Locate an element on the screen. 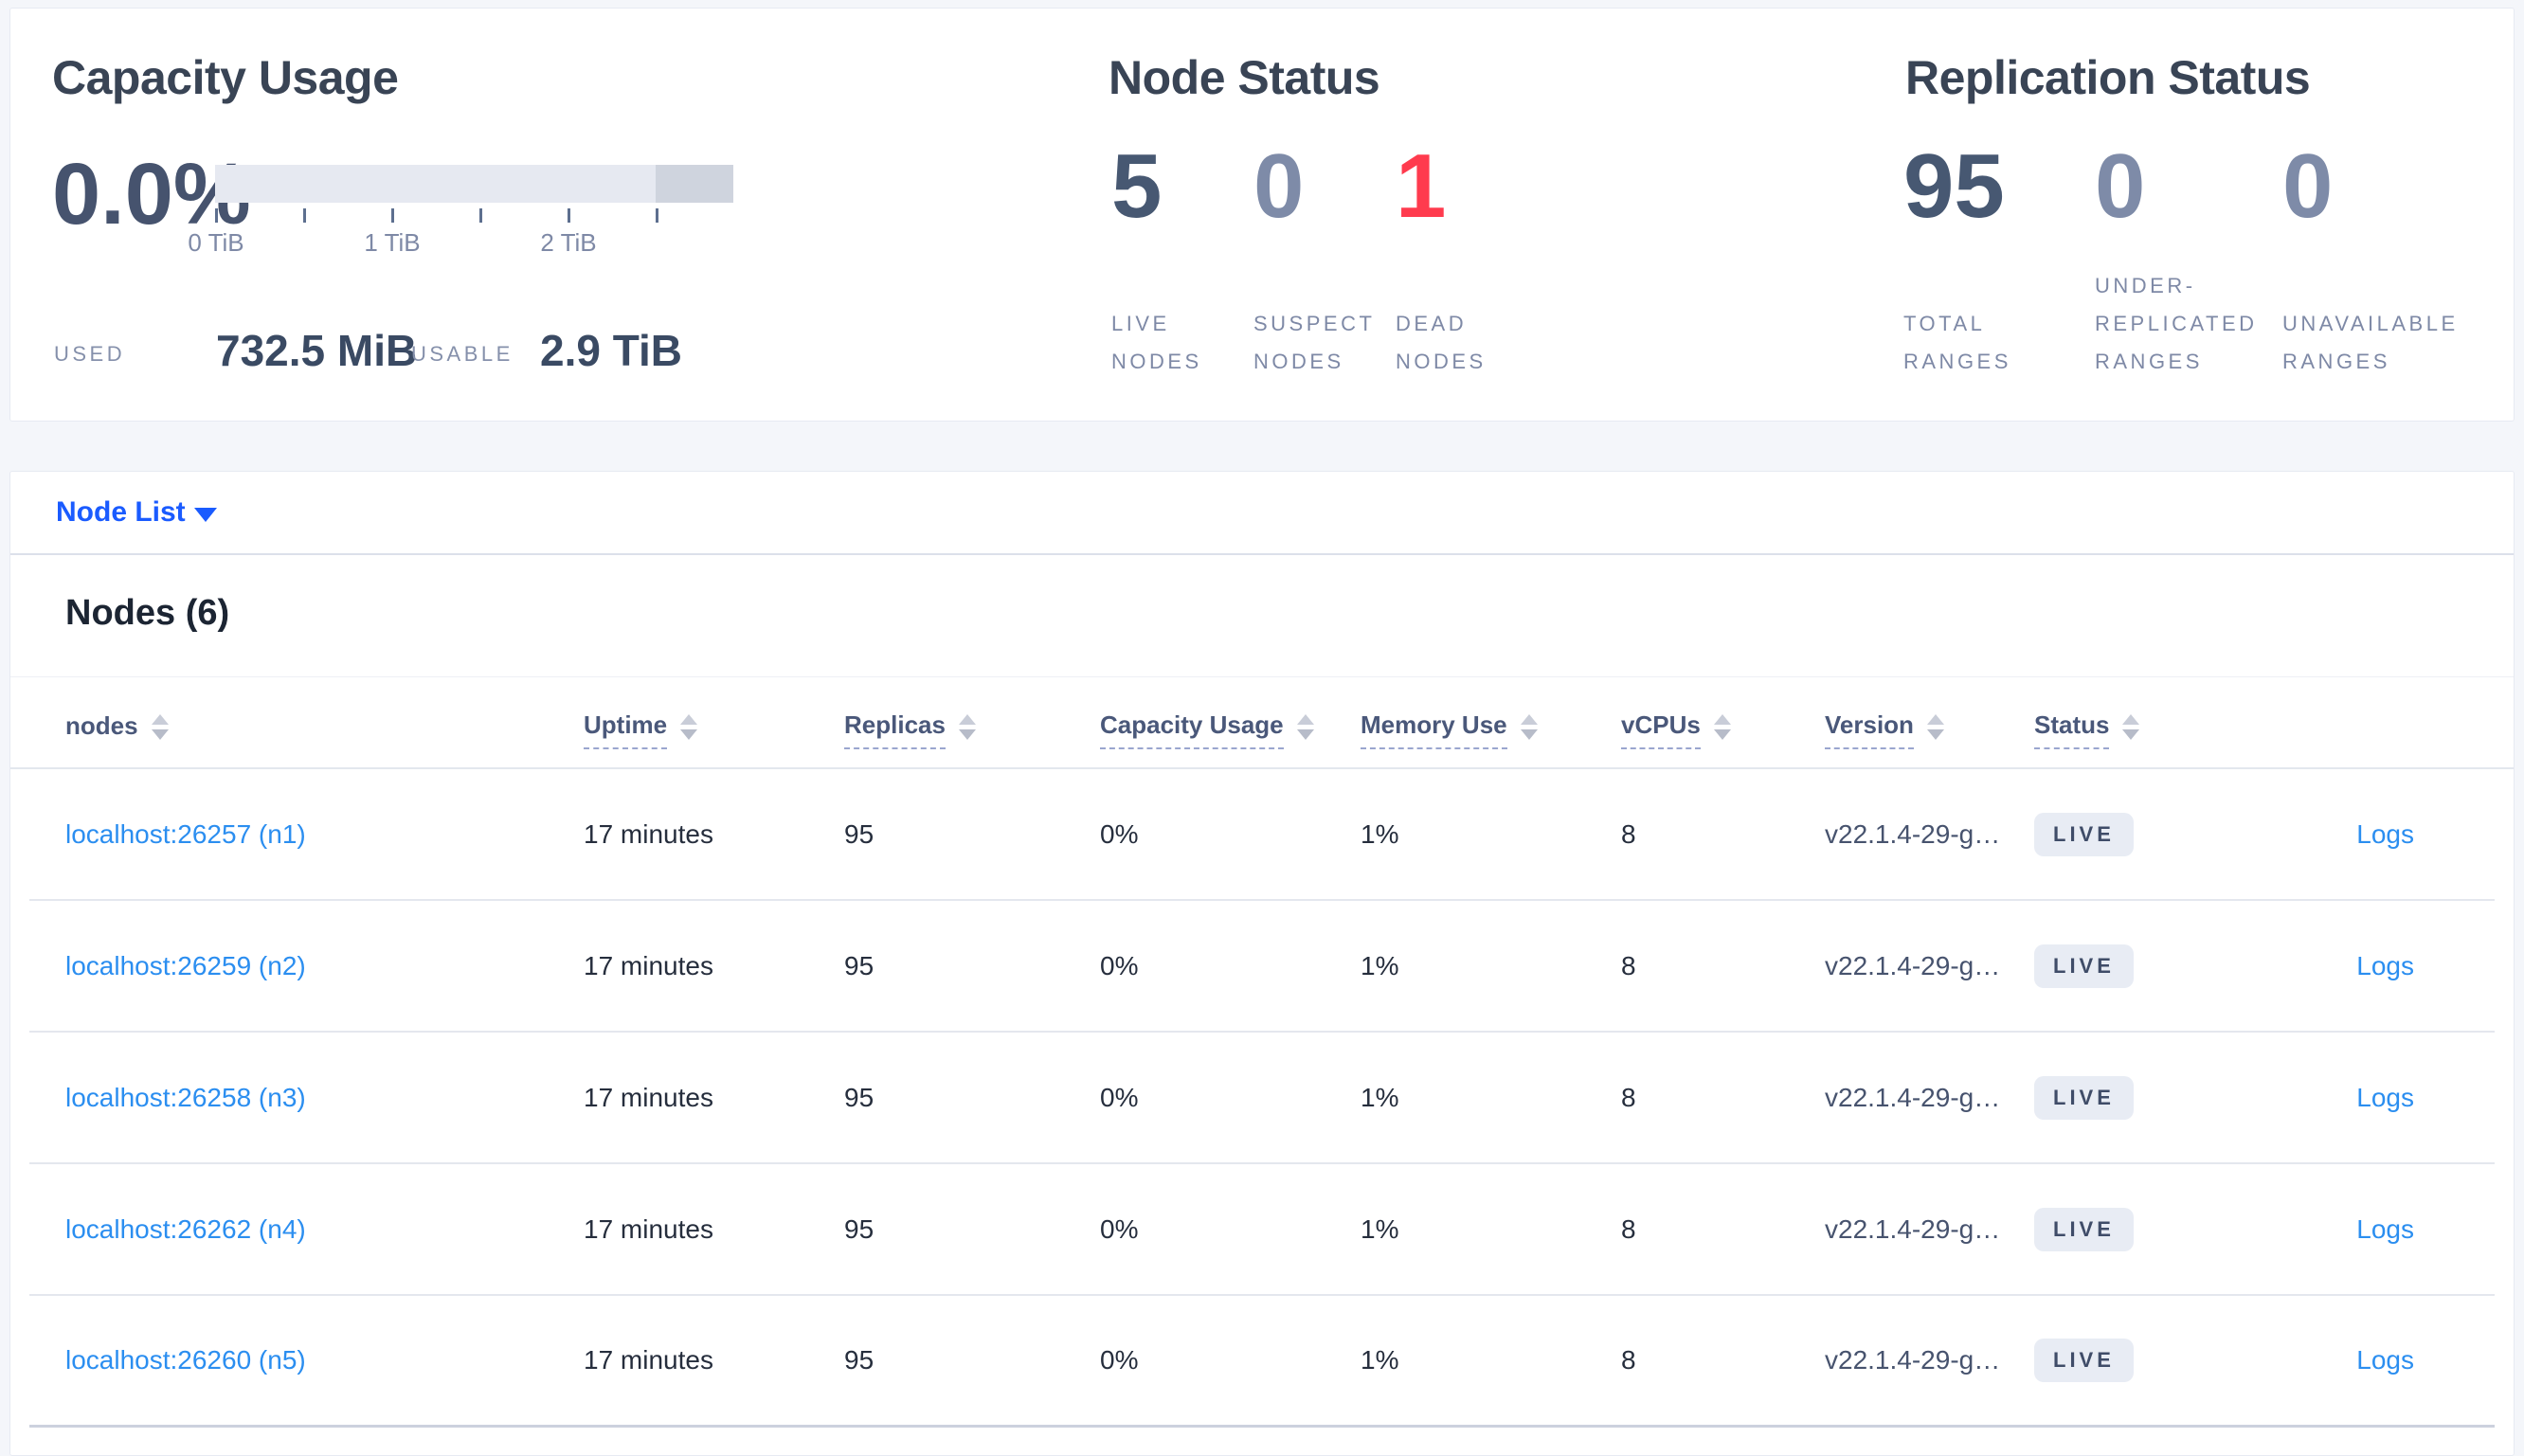 This screenshot has height=1456, width=2524. suspect-nodes-count: 0 is located at coordinates (1279, 186).